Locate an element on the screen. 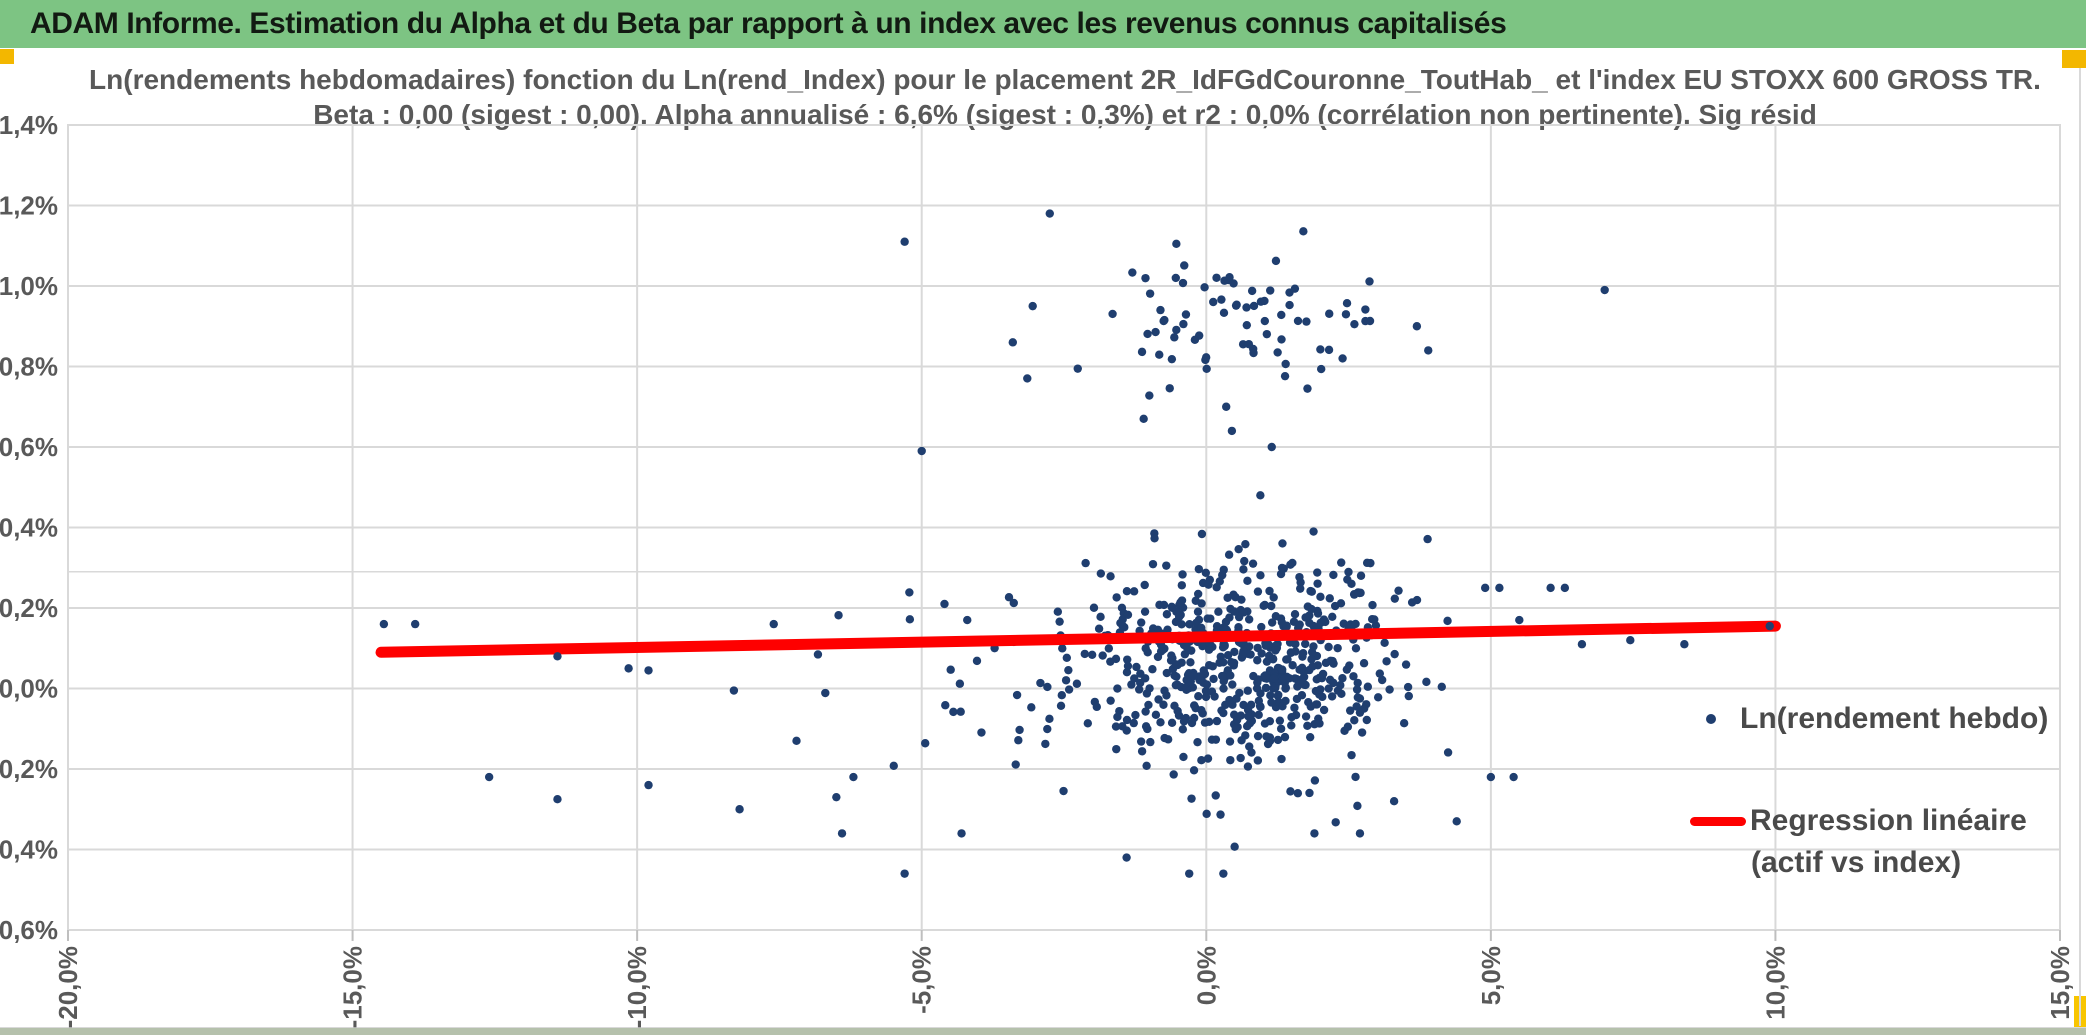  legend-scatter-marker-icon is located at coordinates (1711, 719).